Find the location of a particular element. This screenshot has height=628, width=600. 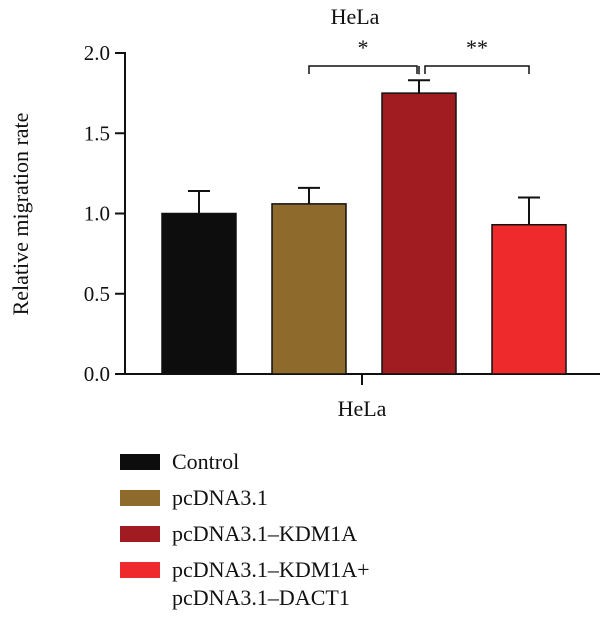

y-tick-label: 1.0 is located at coordinates (97, 214).